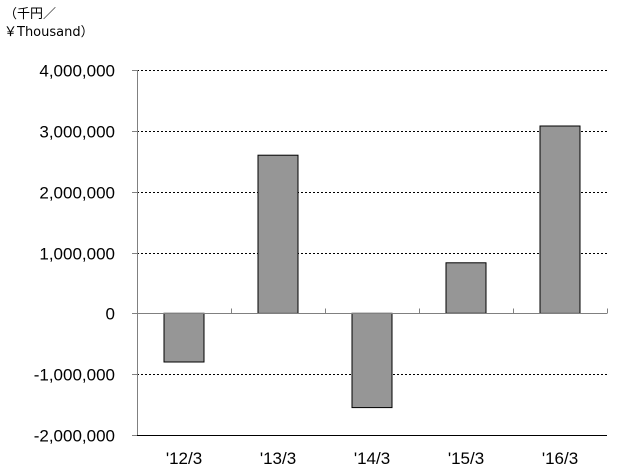 Image resolution: width=633 pixels, height=471 pixels. I want to click on y-tick-label: 3,000,000, so click(77, 132).